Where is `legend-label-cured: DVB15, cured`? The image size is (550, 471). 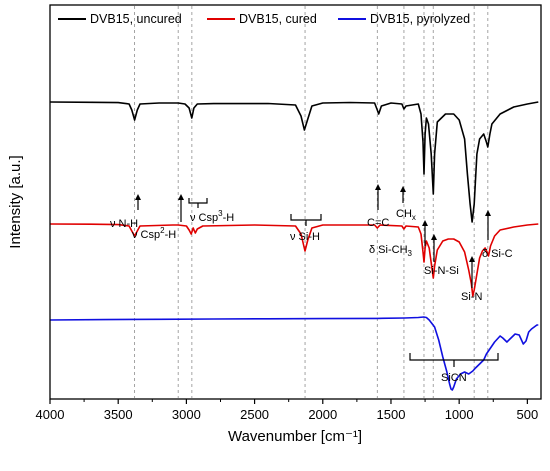 legend-label-cured: DVB15, cured is located at coordinates (278, 19).